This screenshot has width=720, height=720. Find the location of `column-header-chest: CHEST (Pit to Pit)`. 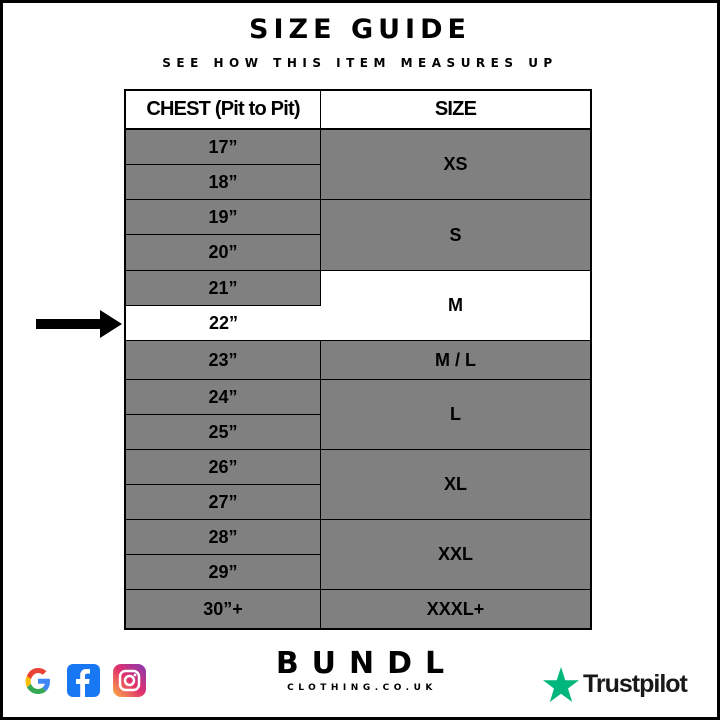

column-header-chest: CHEST (Pit to Pit) is located at coordinates (223, 110).